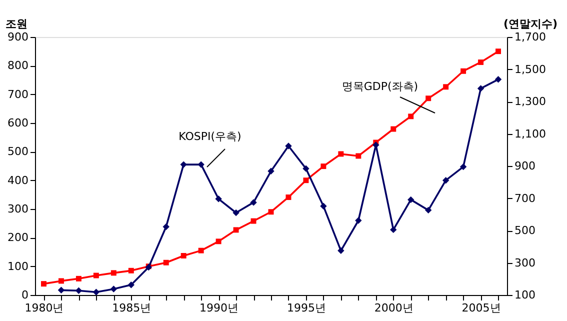 This screenshot has width=567, height=321. What do you see at coordinates (530, 101) in the screenshot?
I see `y2-tick-label: 1,300` at bounding box center [530, 101].